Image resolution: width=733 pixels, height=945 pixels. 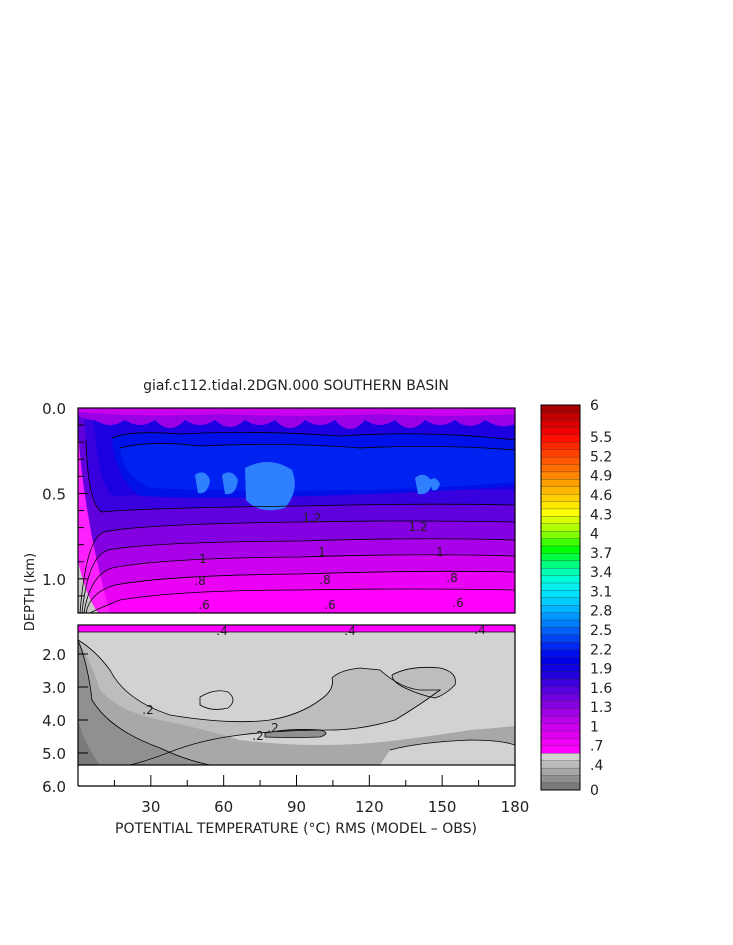 What do you see at coordinates (296, 386) in the screenshot?
I see `chart-title: giaf.c112.tidal.2DGN.000 SOUTHERN BASIN` at bounding box center [296, 386].